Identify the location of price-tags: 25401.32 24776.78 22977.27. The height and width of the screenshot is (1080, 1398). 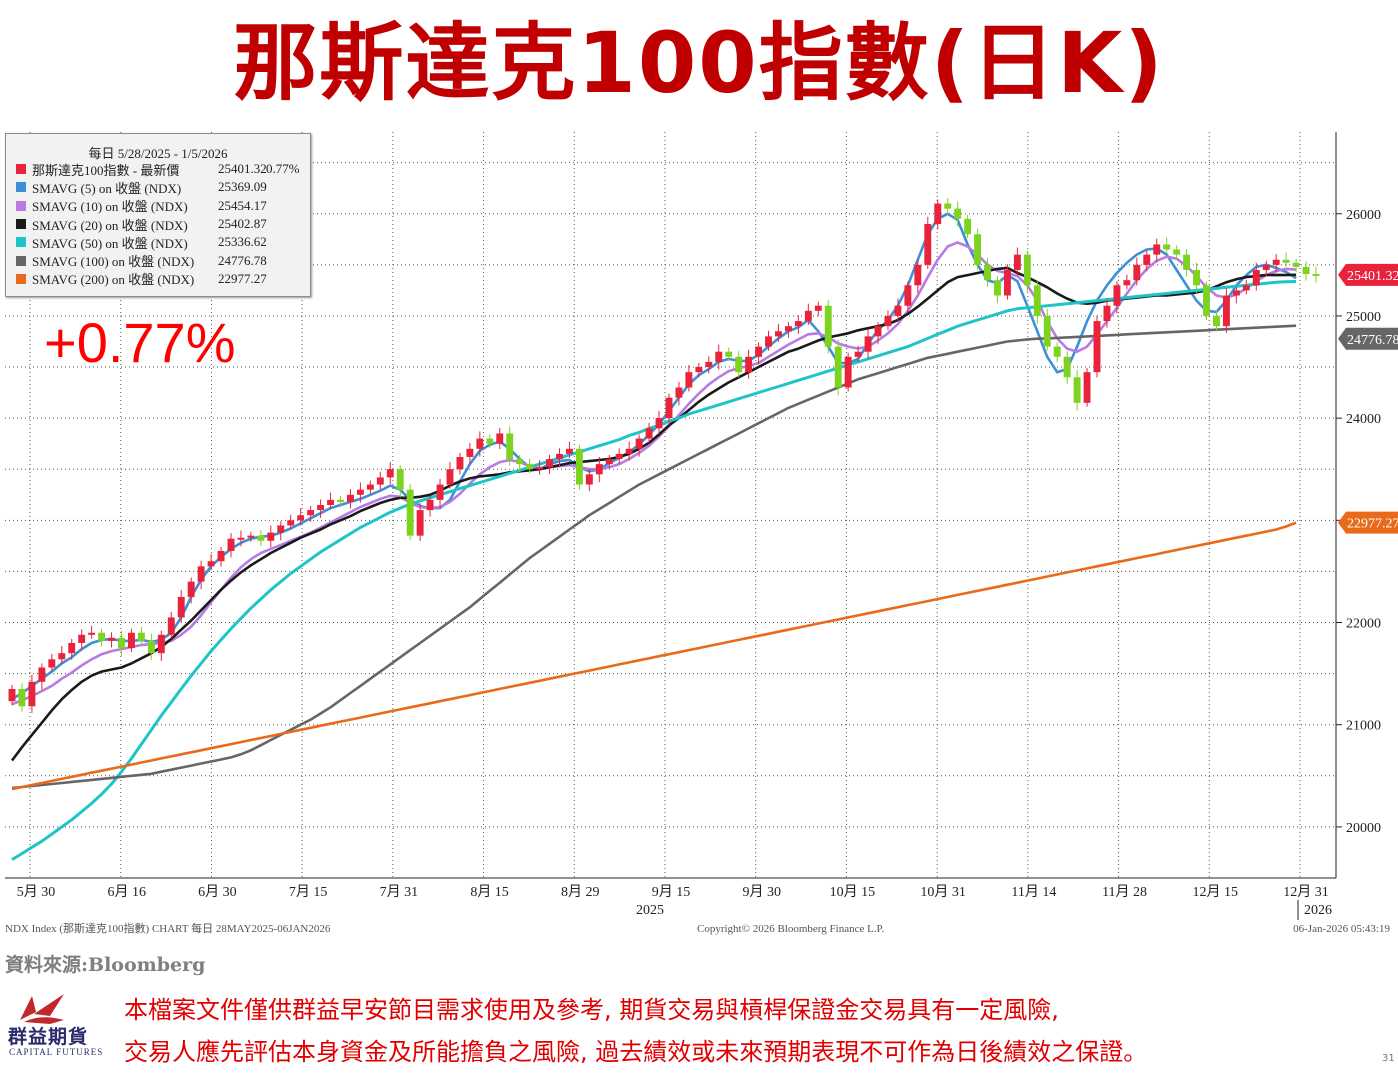
(1368, 398).